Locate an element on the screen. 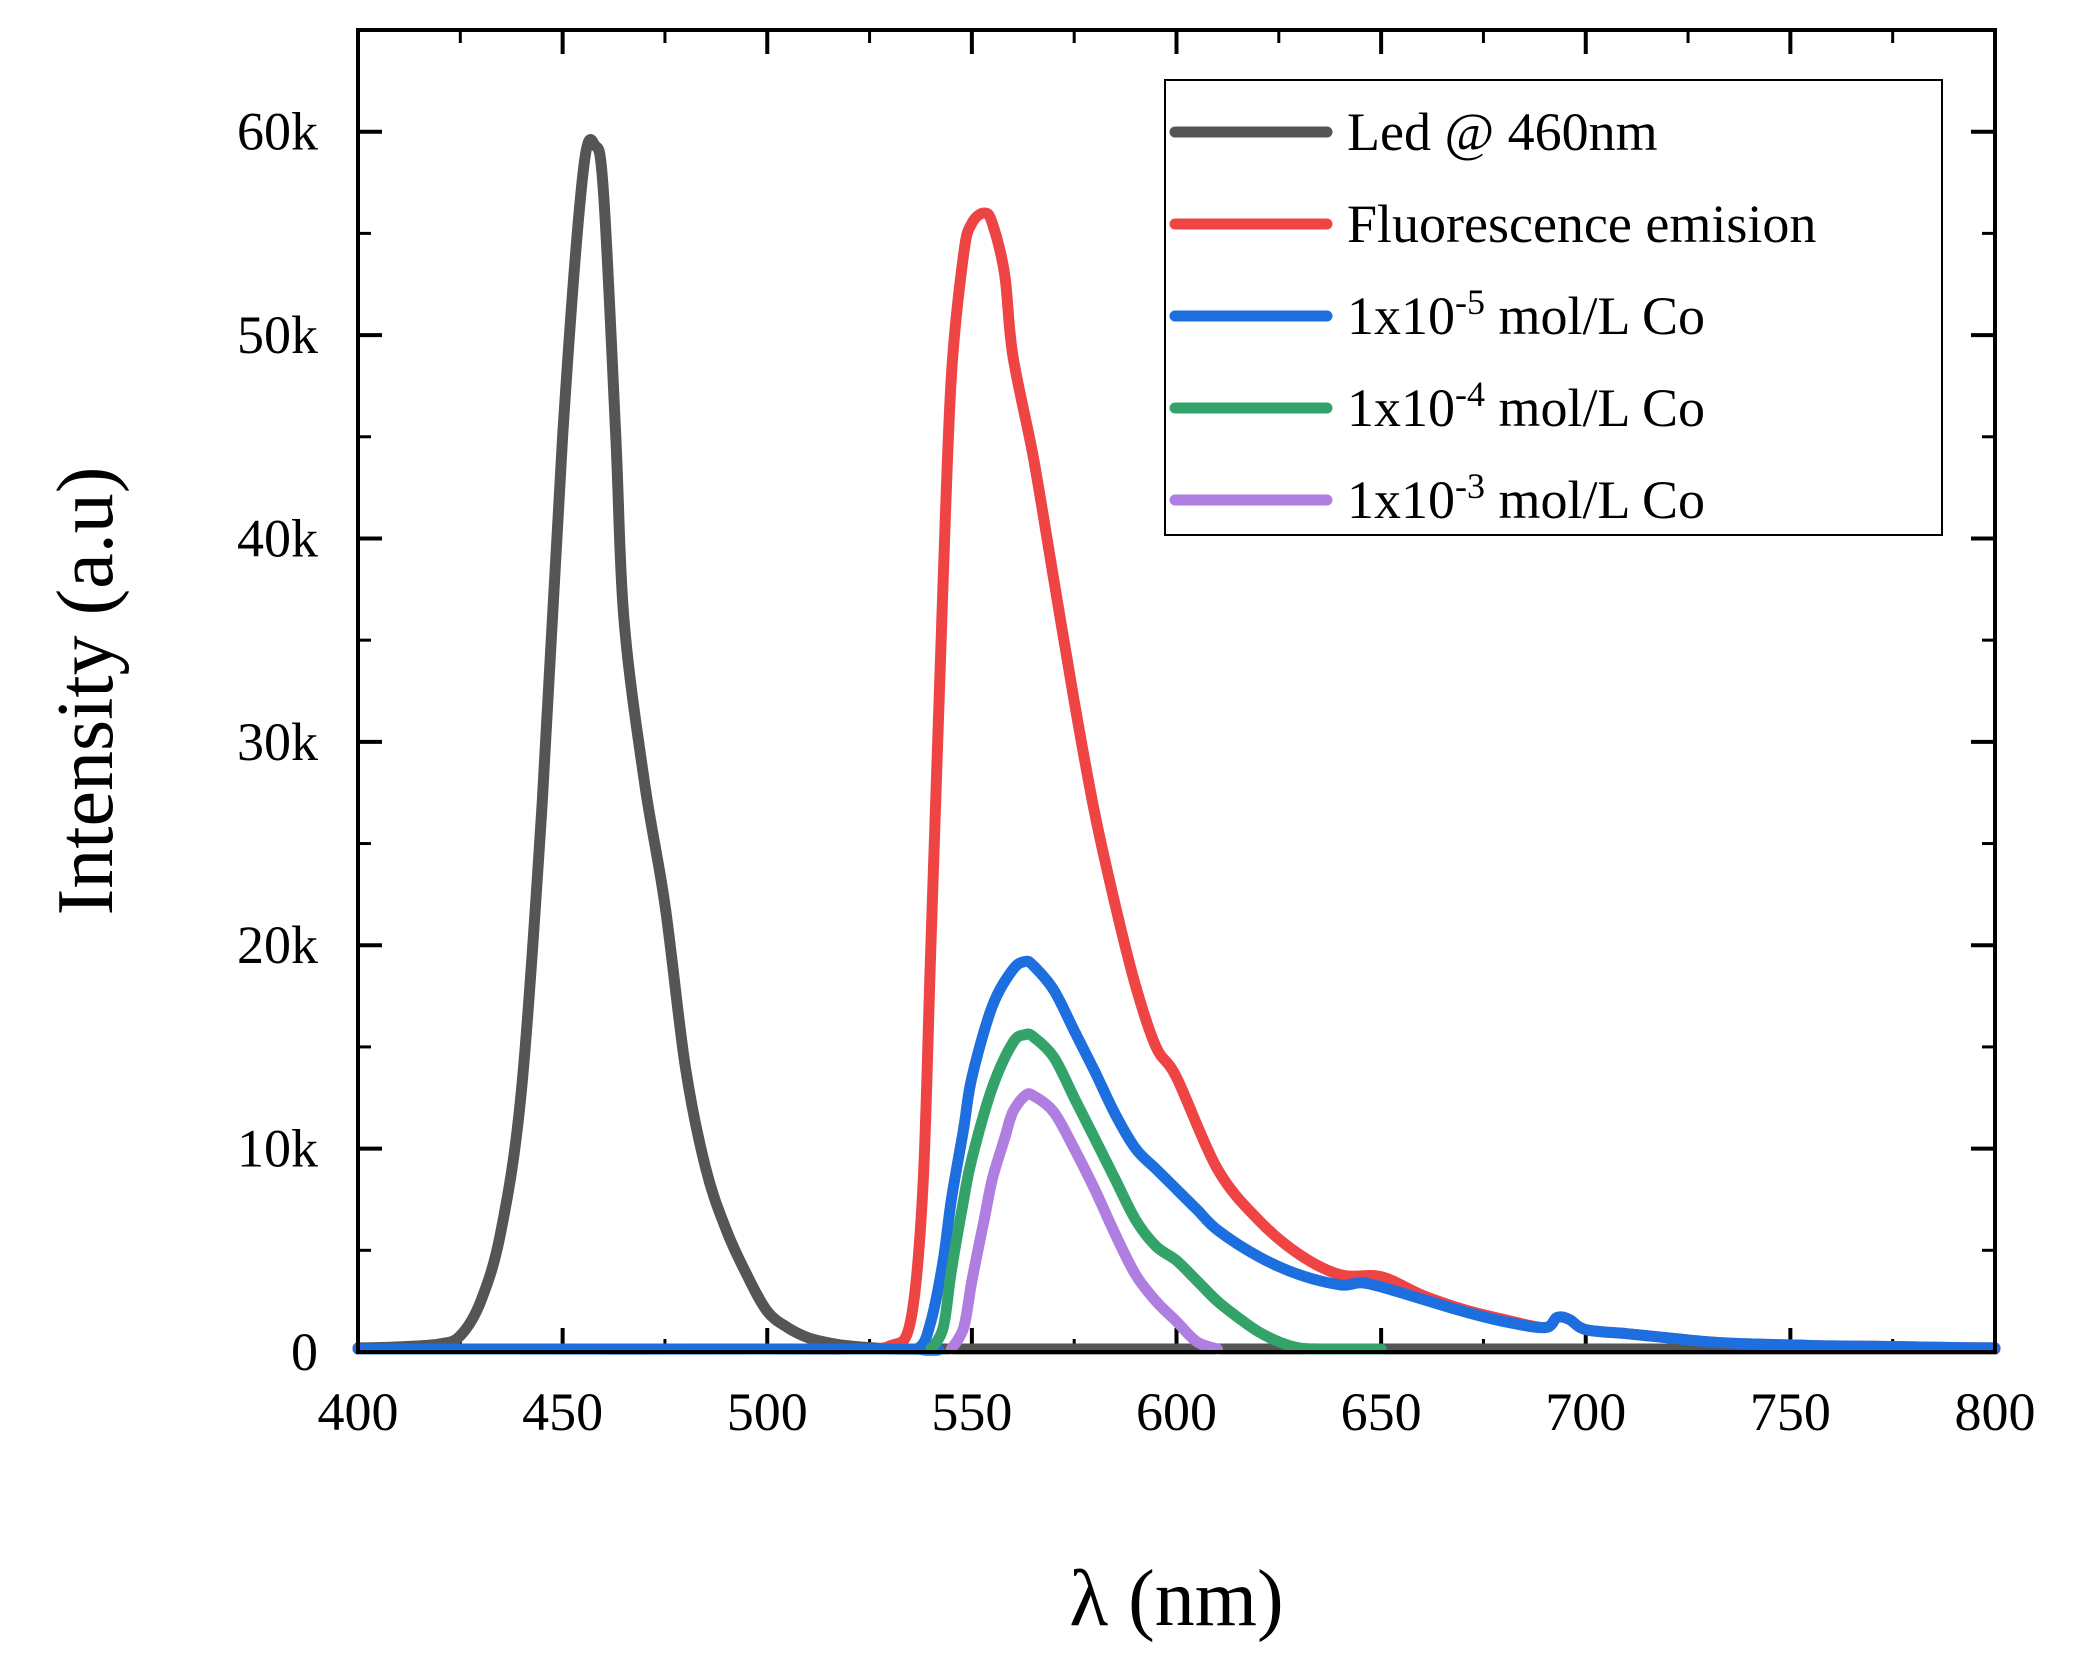 The height and width of the screenshot is (1659, 2073). legend-box is located at coordinates (1553, 307).